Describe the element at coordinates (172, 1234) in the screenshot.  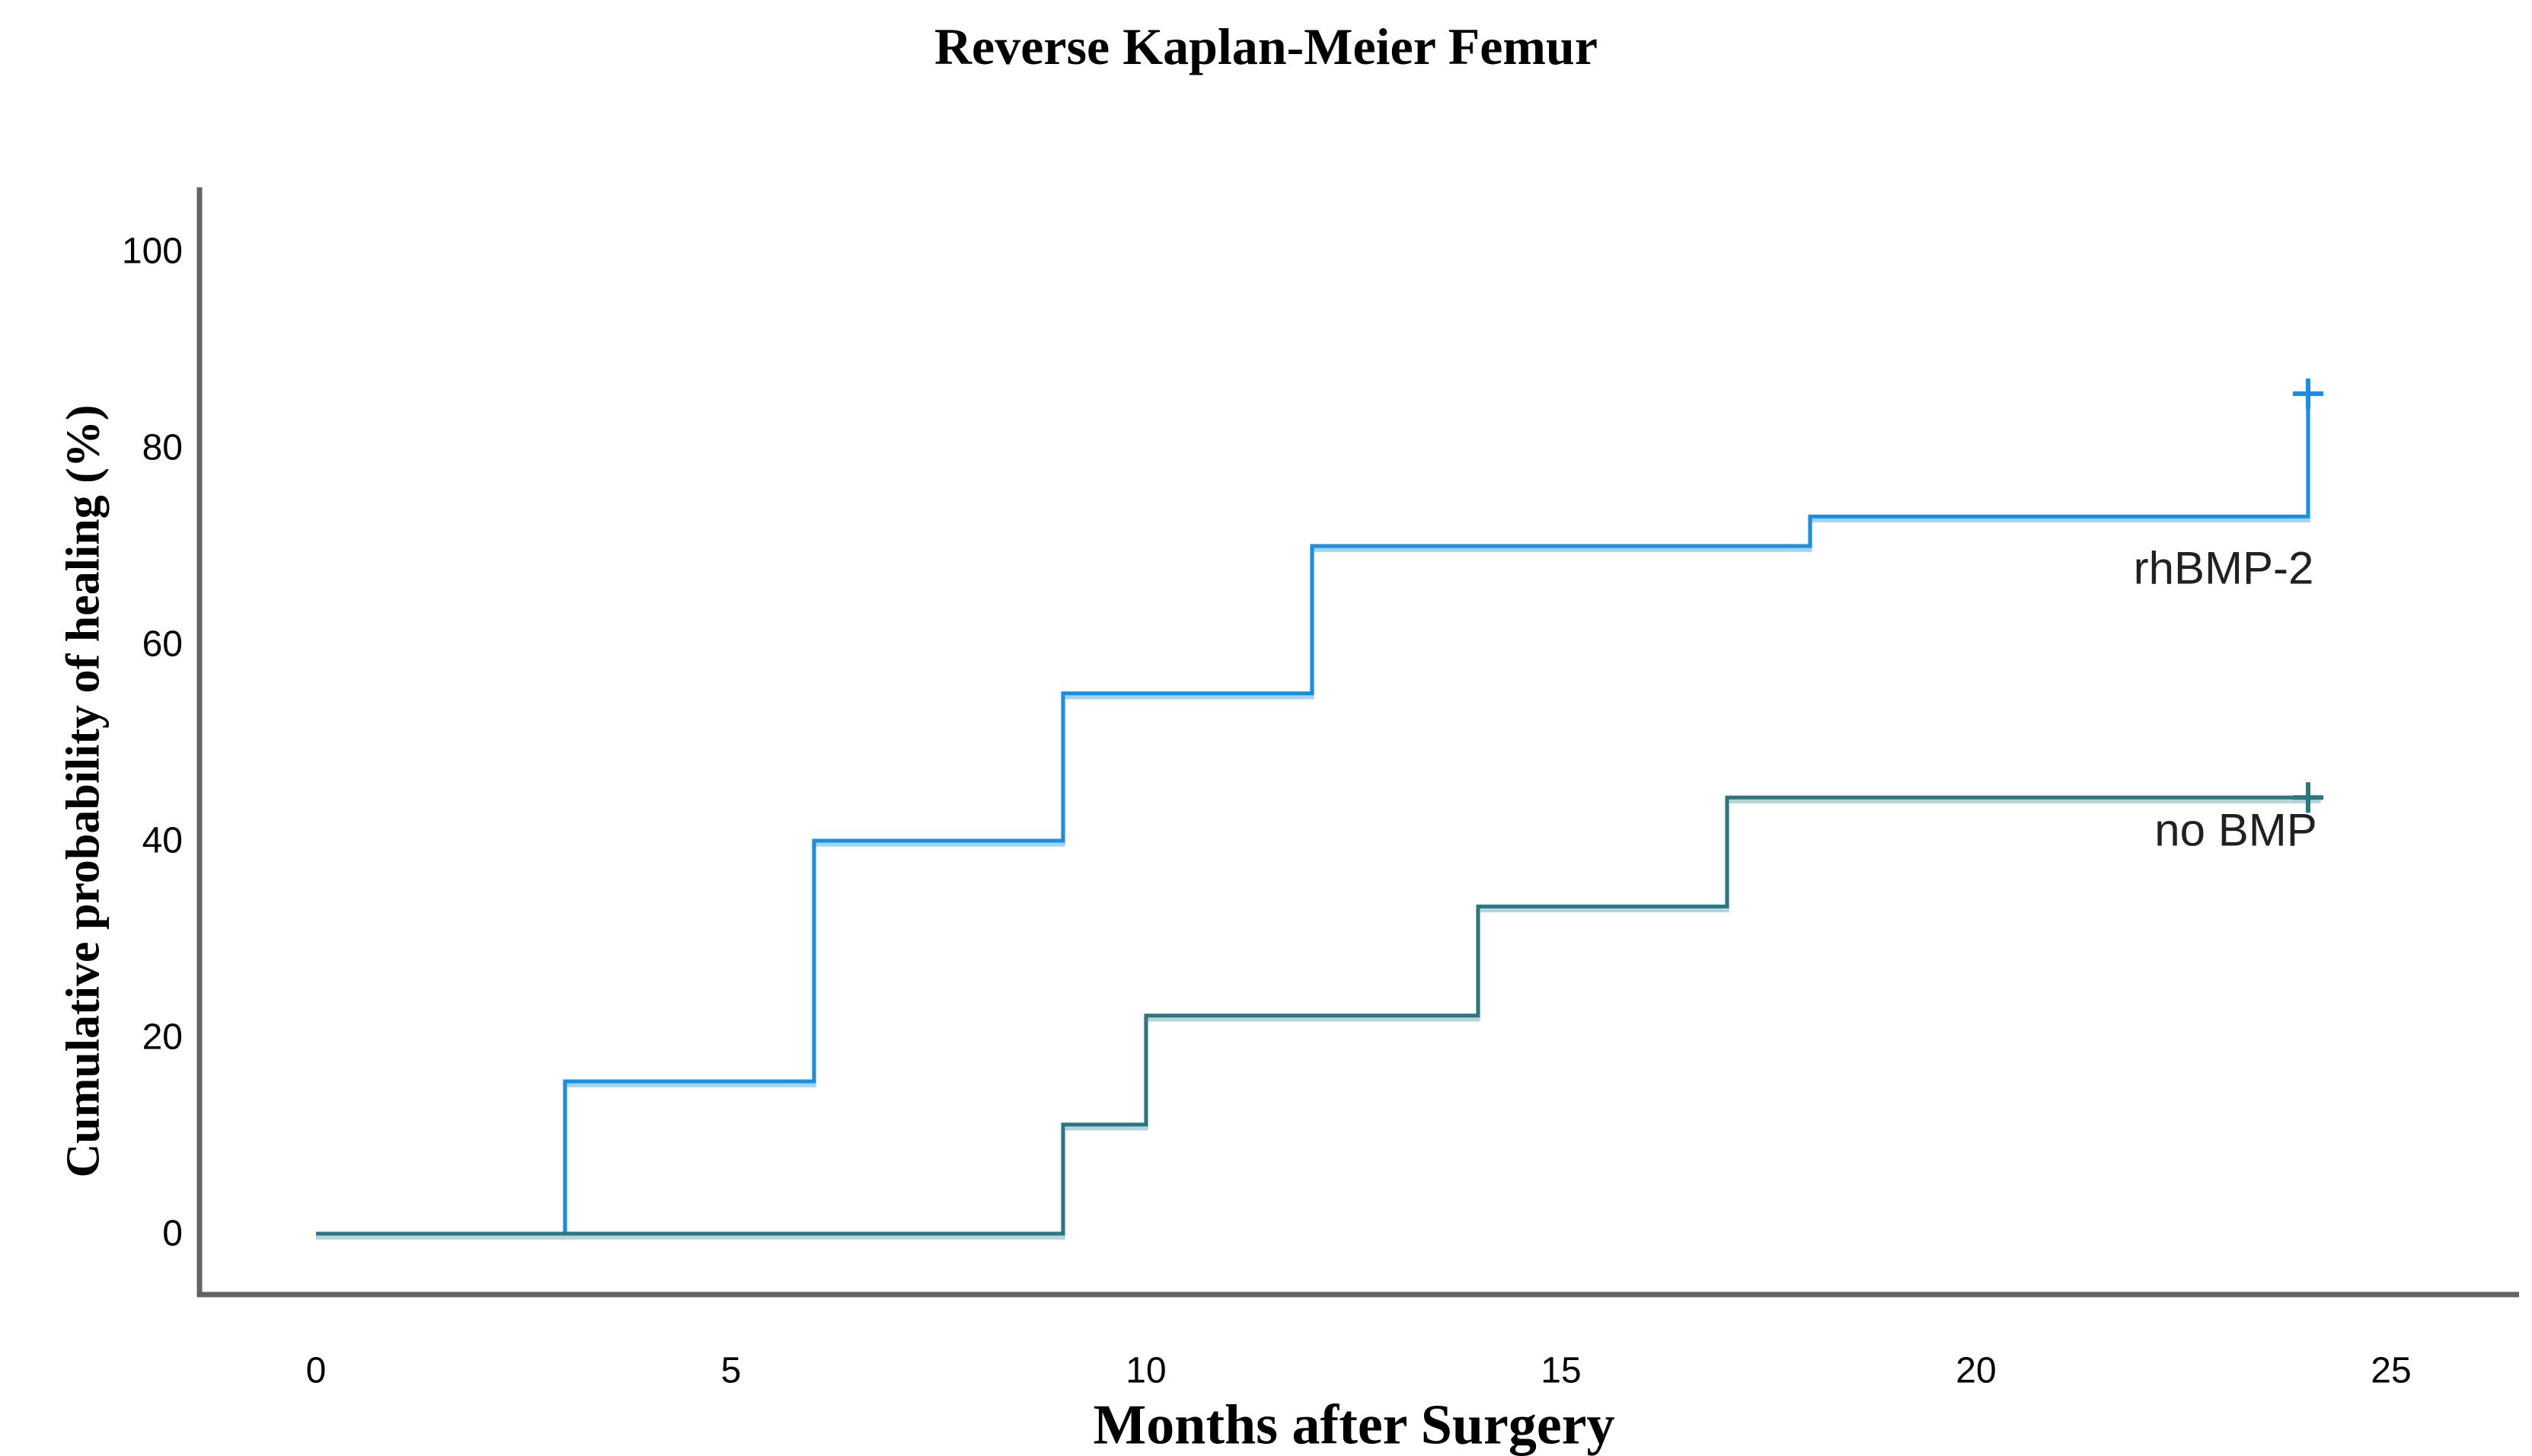
I see `y-tick-label: 0` at that location.